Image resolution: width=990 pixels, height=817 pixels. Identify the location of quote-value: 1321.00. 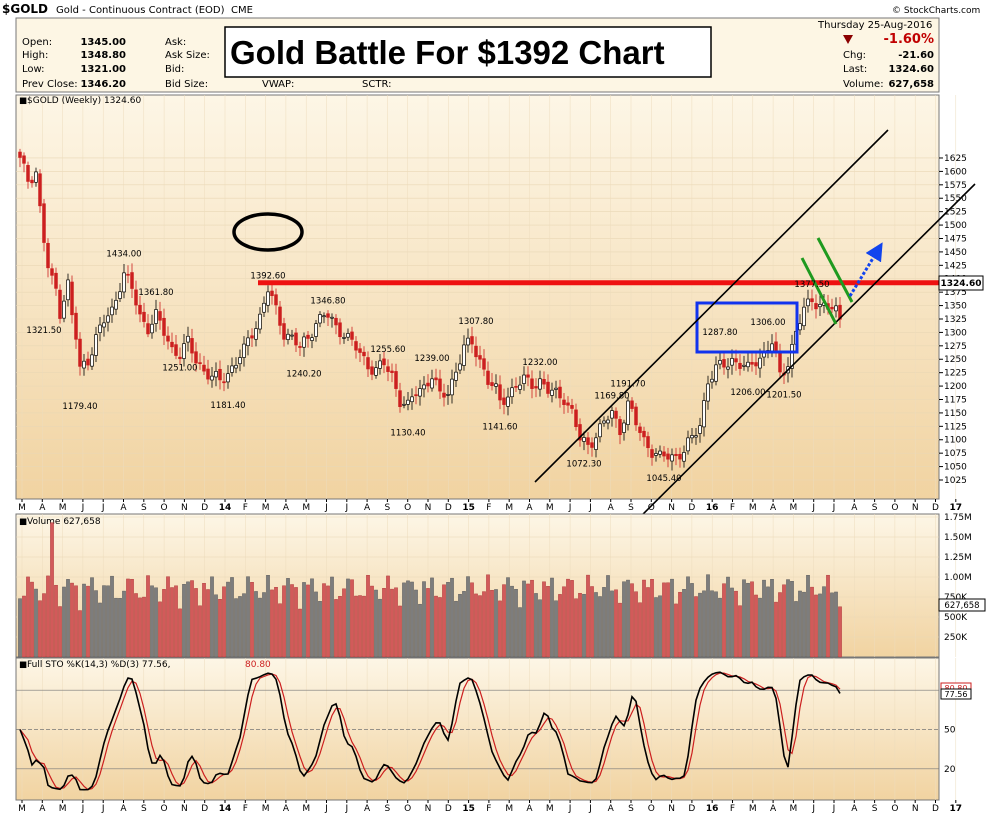
(103, 69).